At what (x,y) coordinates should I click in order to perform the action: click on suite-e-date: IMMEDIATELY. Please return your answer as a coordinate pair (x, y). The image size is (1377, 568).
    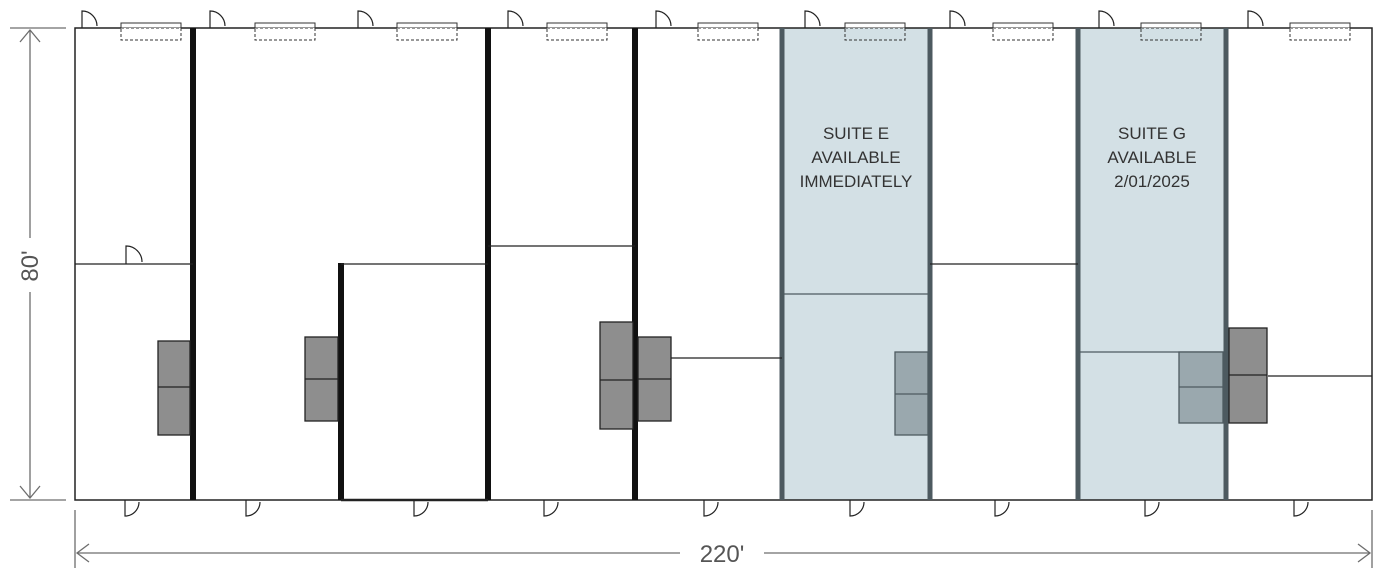
    Looking at the image, I should click on (856, 181).